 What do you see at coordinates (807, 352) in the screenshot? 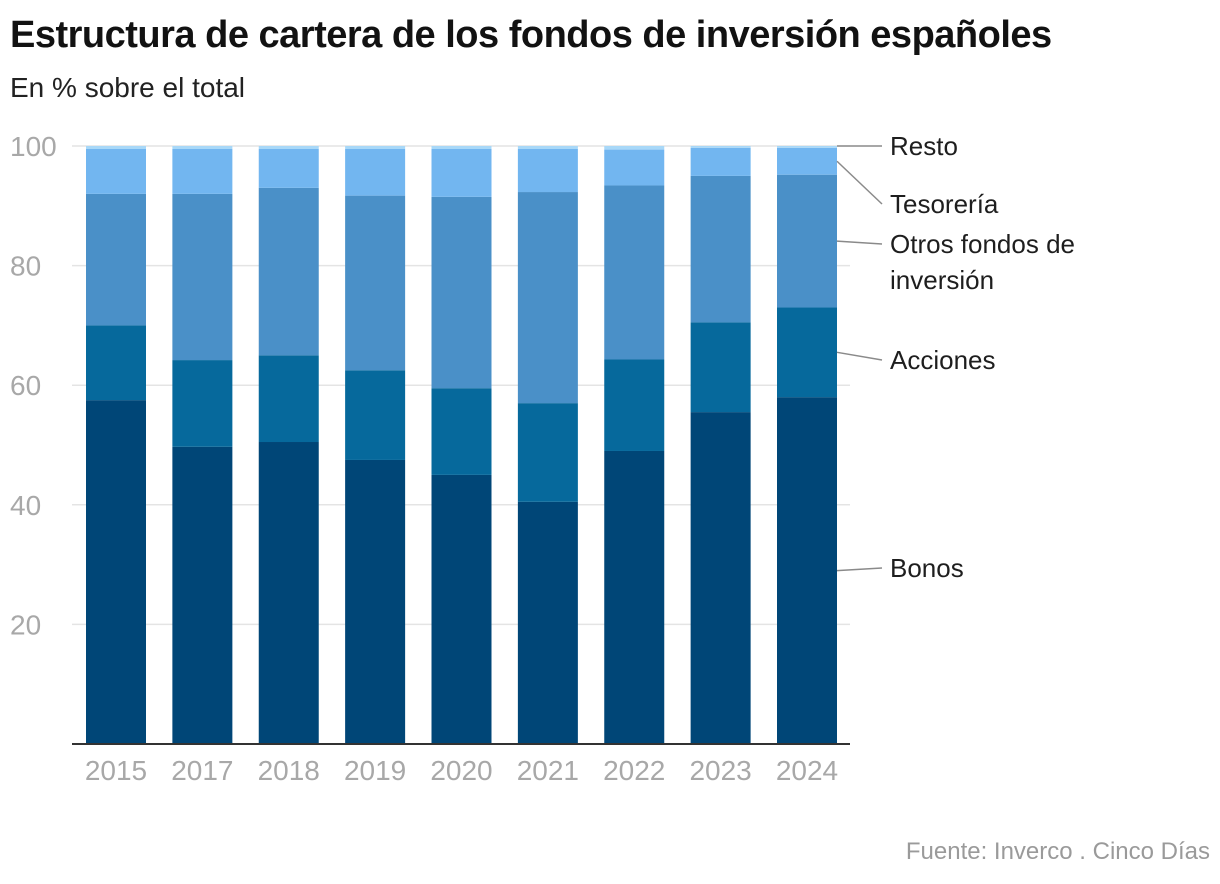
I see `bar-segment-acciones-2024` at bounding box center [807, 352].